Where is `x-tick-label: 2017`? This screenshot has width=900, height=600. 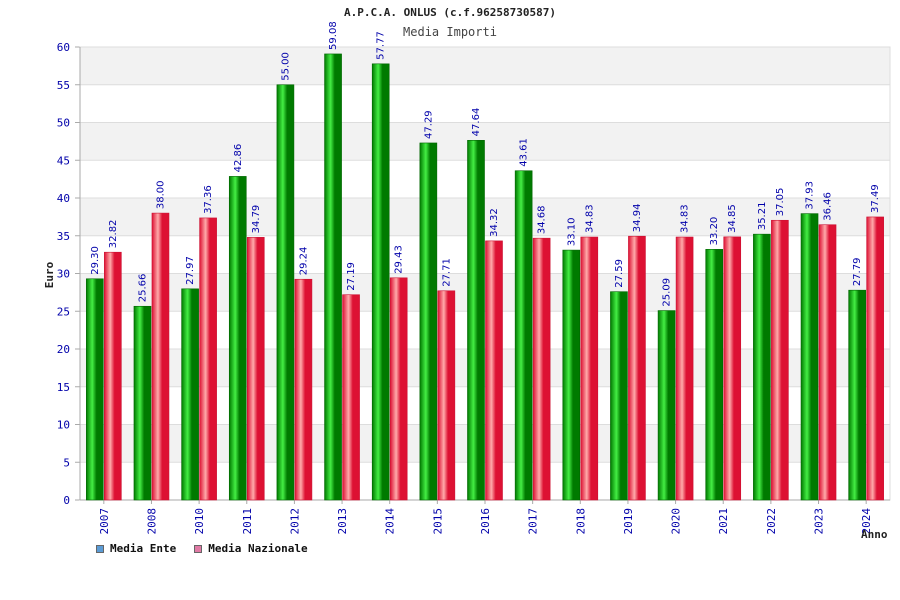 x-tick-label: 2017 is located at coordinates (533, 521).